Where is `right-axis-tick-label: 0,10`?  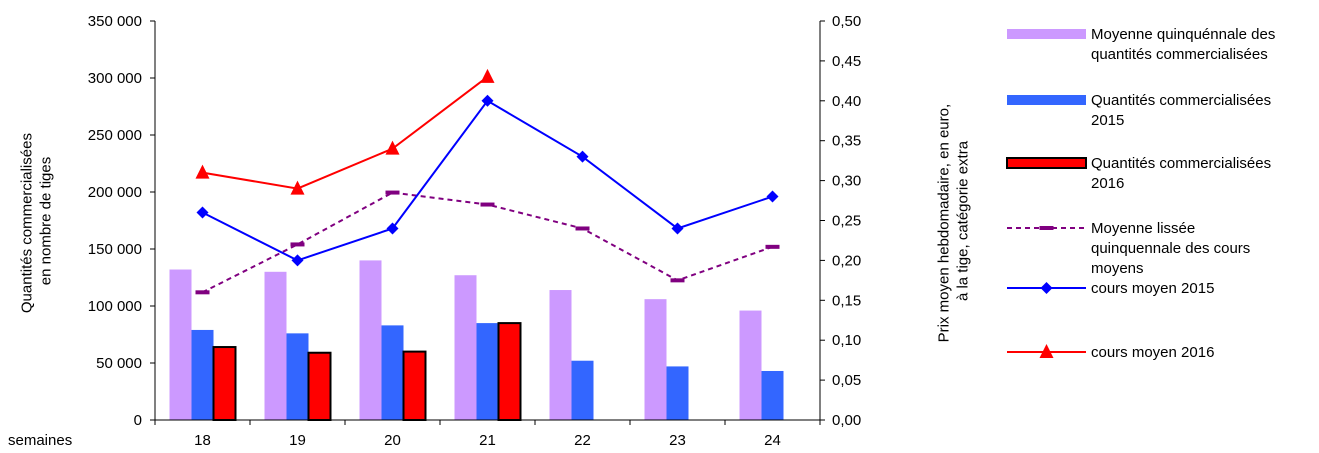
right-axis-tick-label: 0,10 is located at coordinates (846, 340).